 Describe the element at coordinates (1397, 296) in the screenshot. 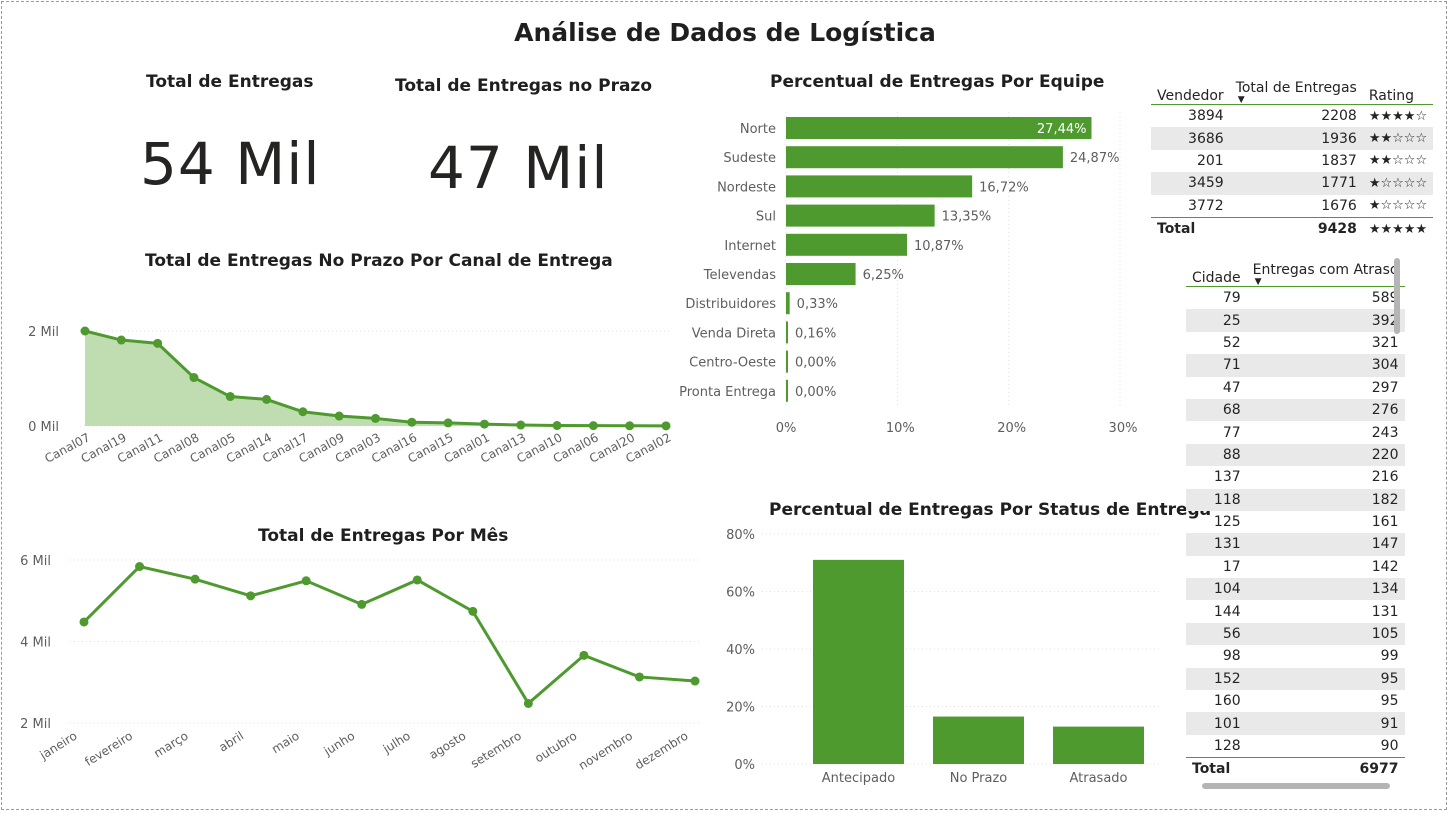

I see `city-table-vertical-scrollbar` at that location.